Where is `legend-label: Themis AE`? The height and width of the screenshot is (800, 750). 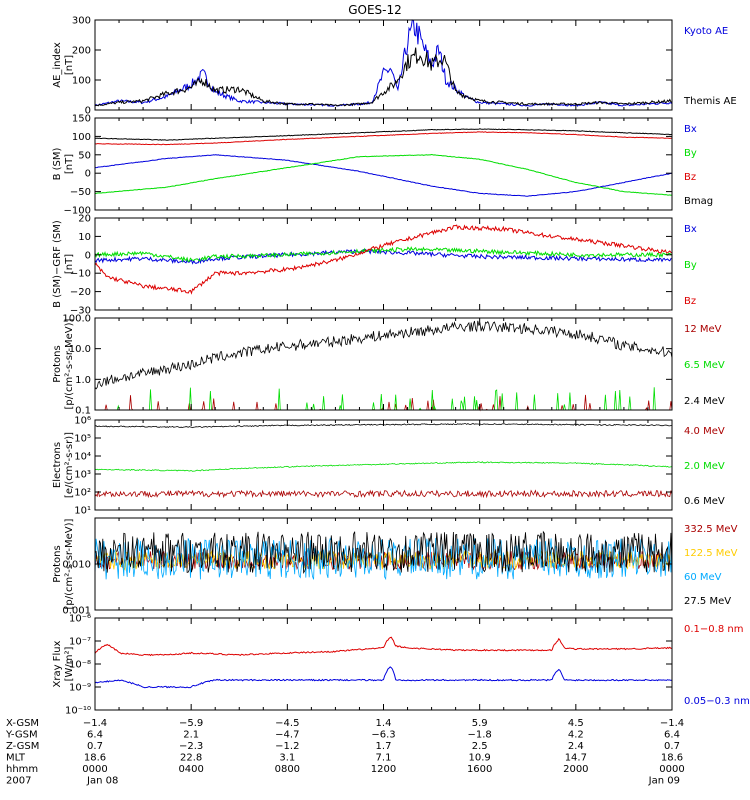 legend-label: Themis AE is located at coordinates (710, 101).